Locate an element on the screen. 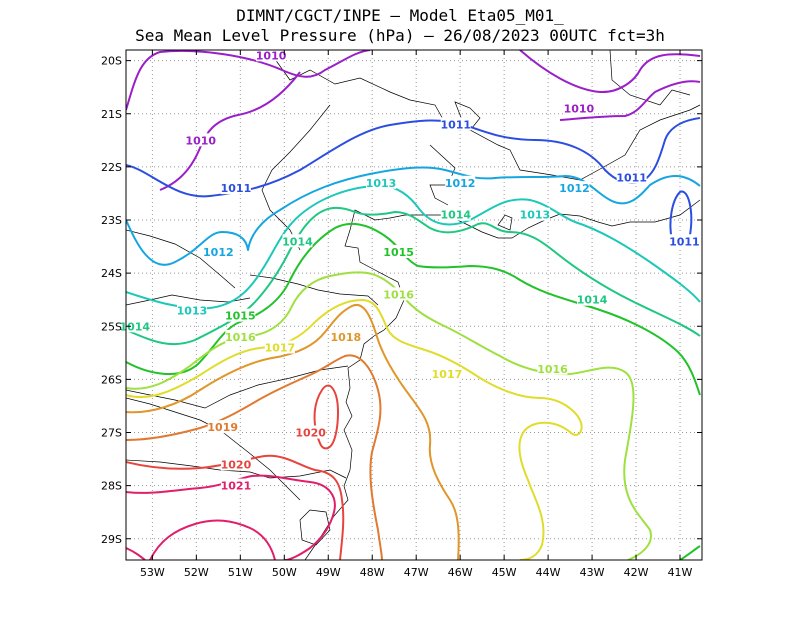 This screenshot has height=618, width=800. lon-tick-label: 43W is located at coordinates (592, 572).